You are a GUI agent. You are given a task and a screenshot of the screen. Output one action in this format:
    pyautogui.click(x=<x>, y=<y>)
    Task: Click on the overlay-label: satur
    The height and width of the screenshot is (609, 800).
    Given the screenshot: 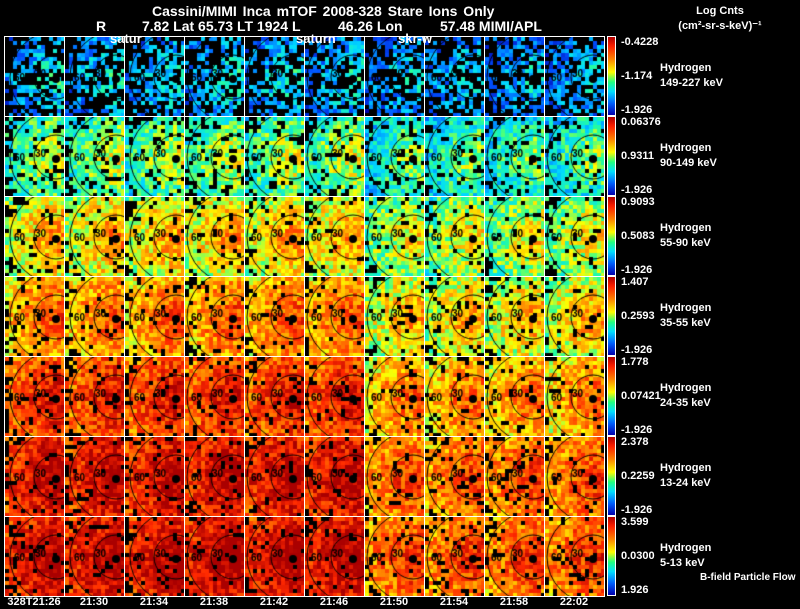 What is the action you would take?
    pyautogui.click(x=126, y=38)
    